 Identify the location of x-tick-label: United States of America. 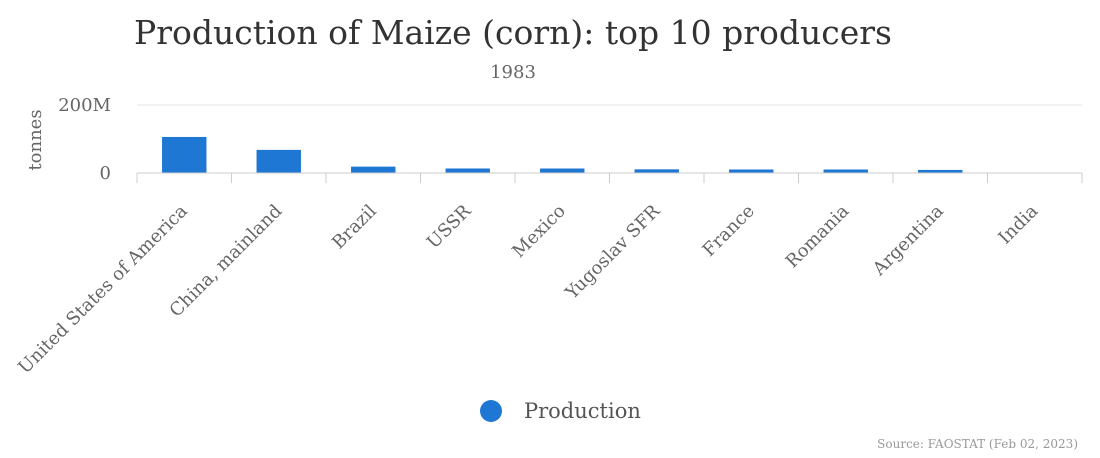
(103, 289).